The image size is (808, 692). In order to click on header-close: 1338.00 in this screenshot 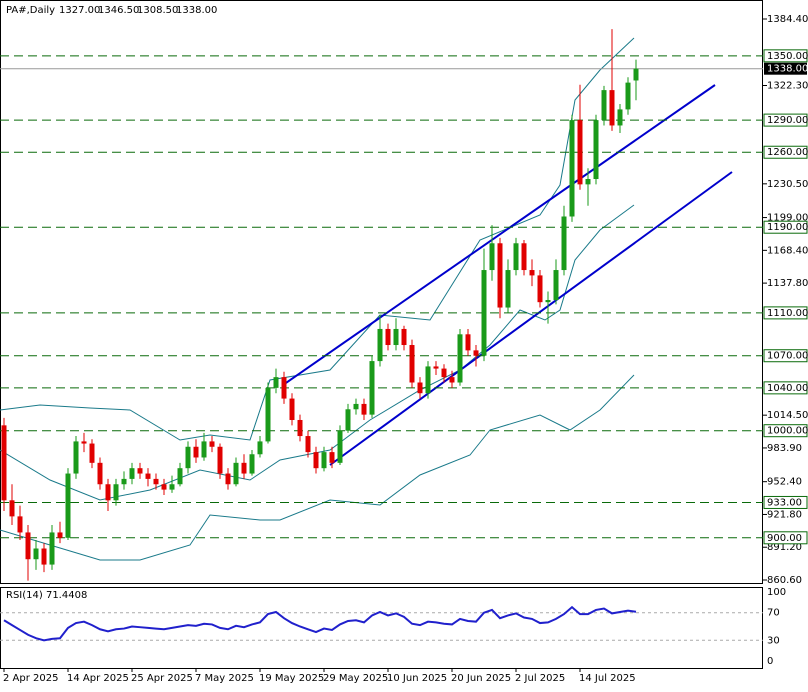, I will do `click(196, 10)`.